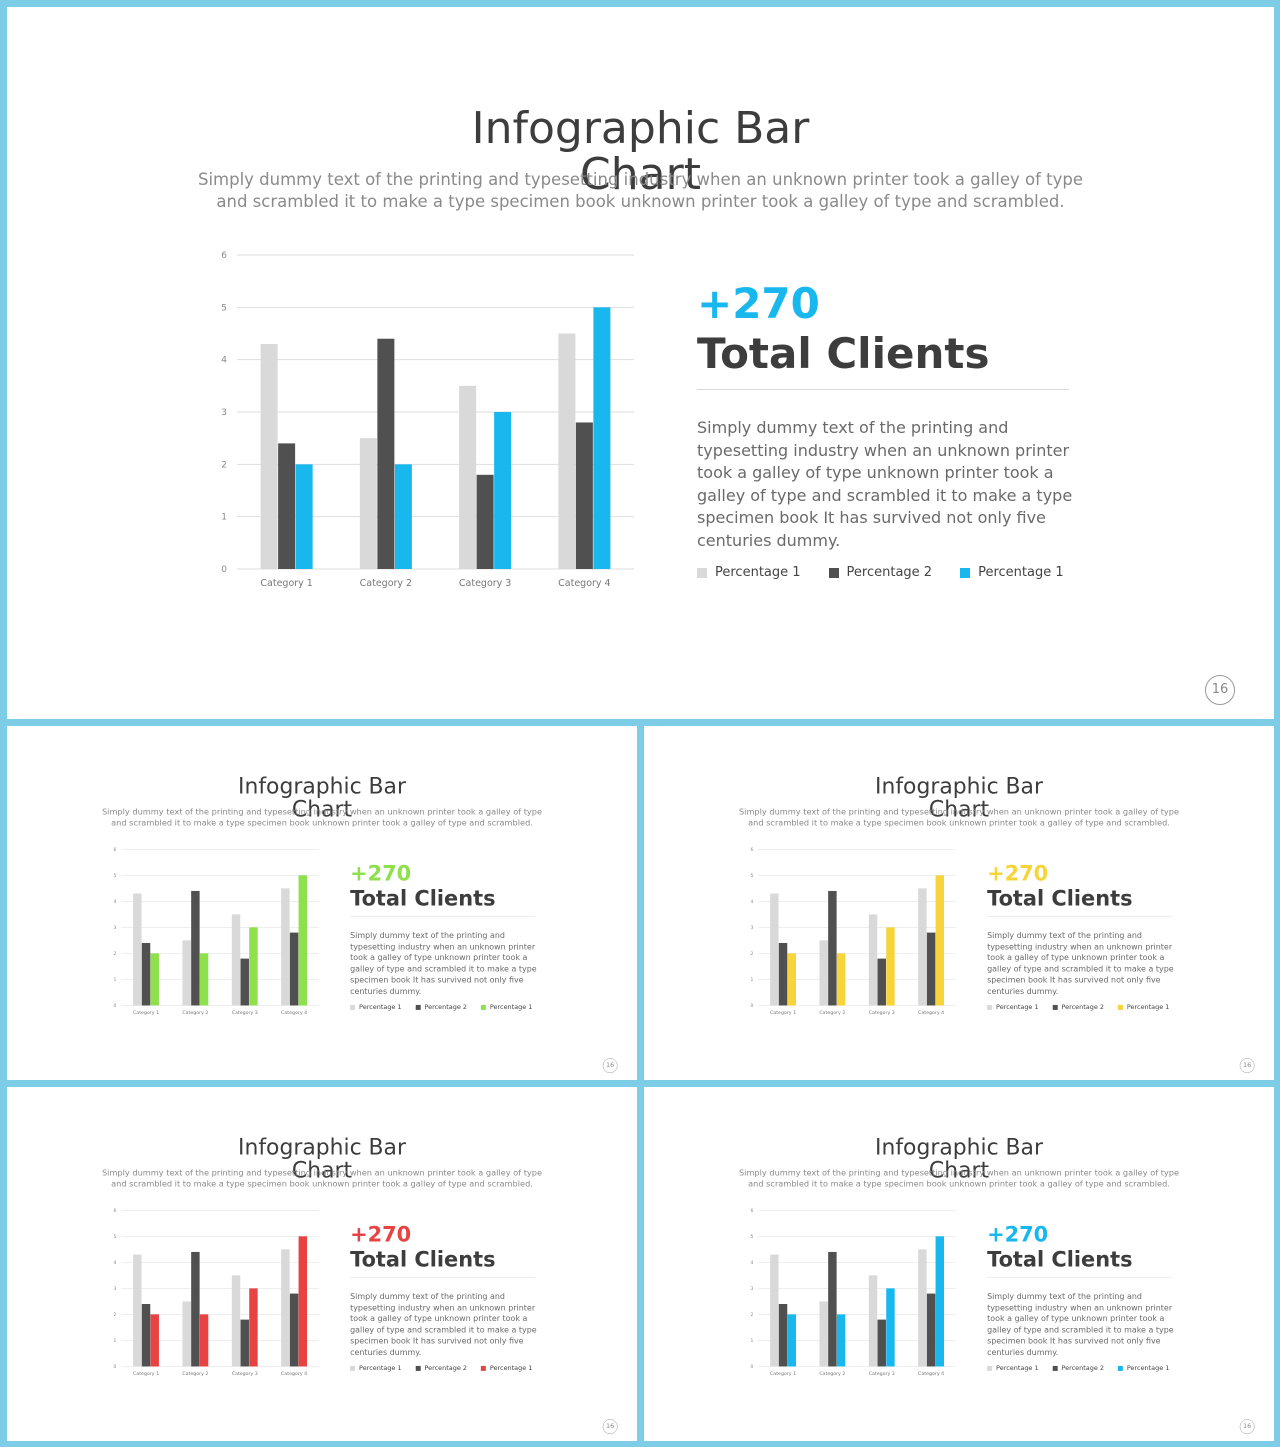  Describe the element at coordinates (115, 1211) in the screenshot. I see `y-tick-label: 6` at that location.